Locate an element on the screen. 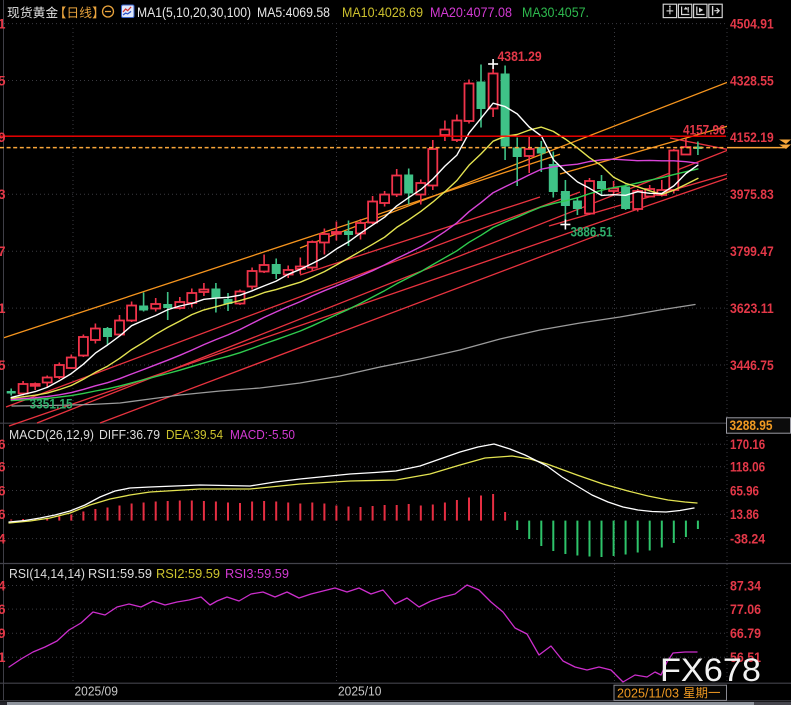  svg-text: 4381.29 is located at coordinates (520, 56).